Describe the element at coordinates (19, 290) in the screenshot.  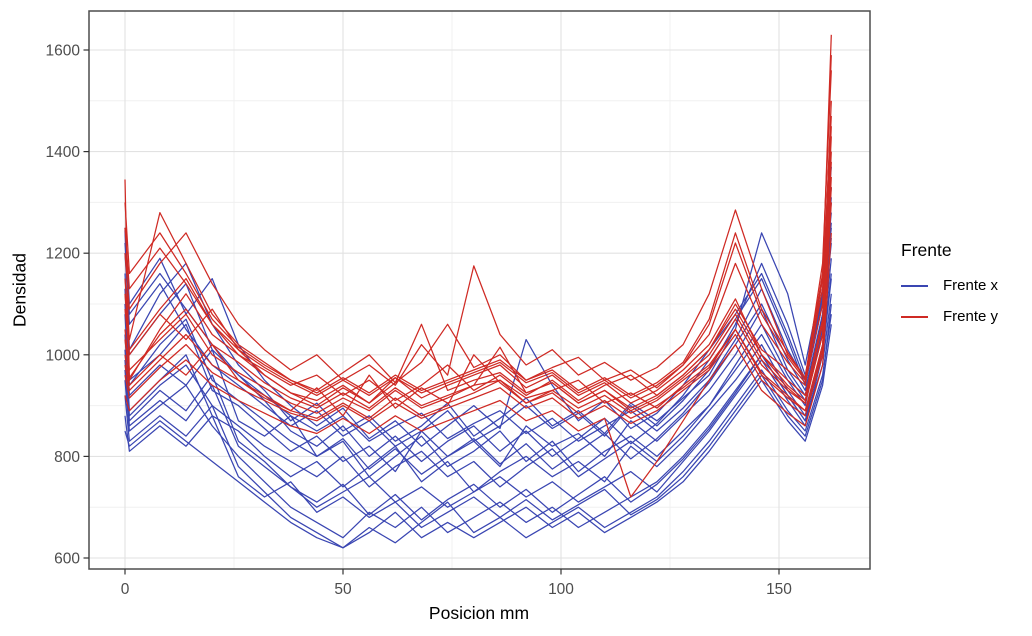
I see `y-axis-title: Densidad` at that location.